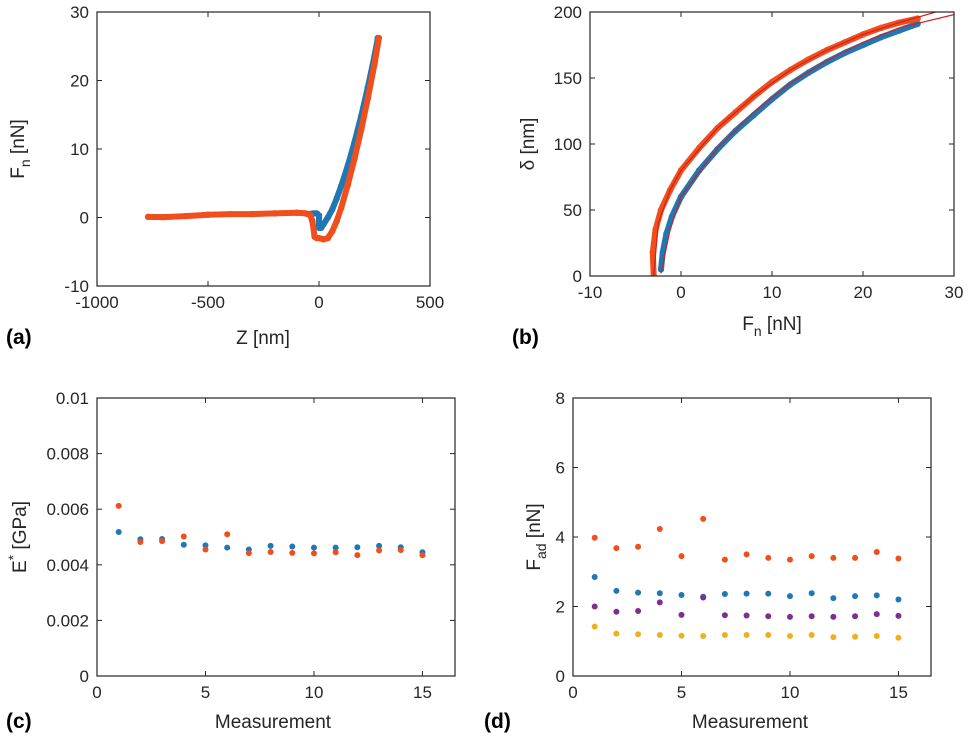 The width and height of the screenshot is (969, 740). What do you see at coordinates (746, 578) in the screenshot?
I see `panel-d-series-area` at bounding box center [746, 578].